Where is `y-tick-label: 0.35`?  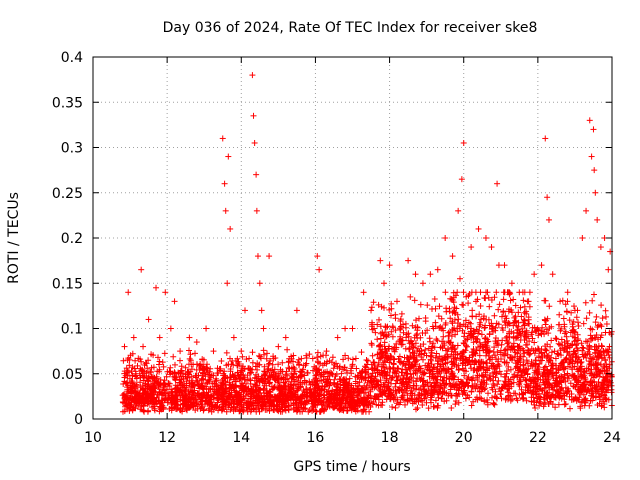 y-tick-label: 0.35 is located at coordinates (67, 103).